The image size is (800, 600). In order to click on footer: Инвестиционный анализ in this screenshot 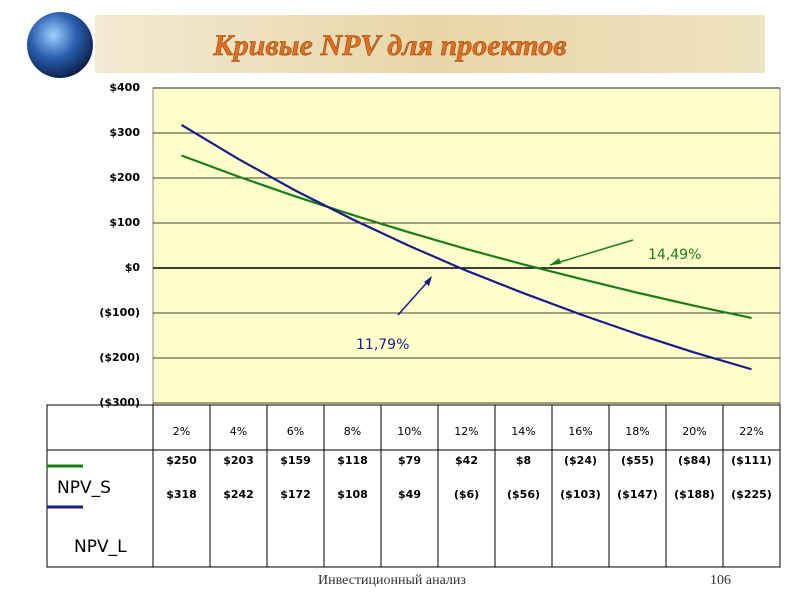, I will do `click(392, 580)`.